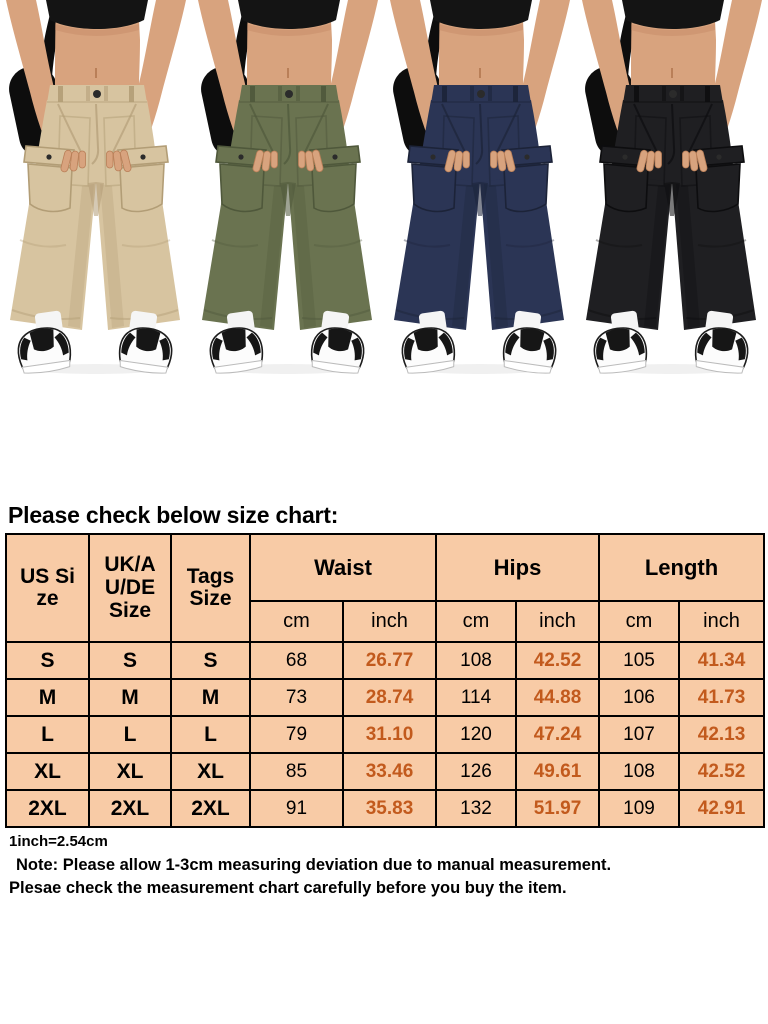  What do you see at coordinates (476, 661) in the screenshot?
I see `hips-cm-cell: 108` at bounding box center [476, 661].